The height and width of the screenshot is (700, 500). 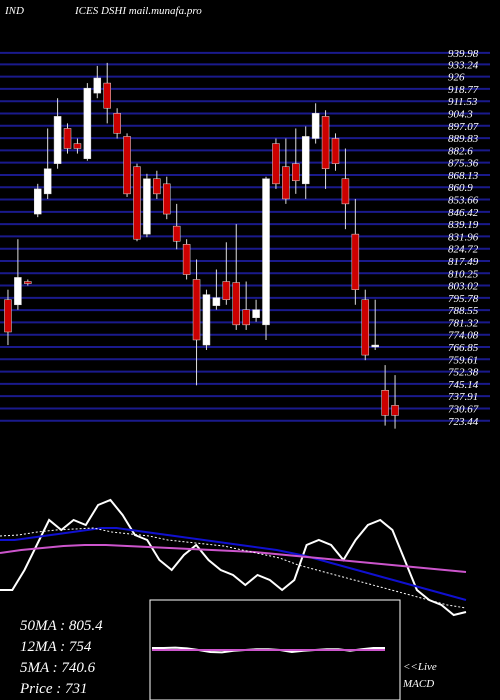 What do you see at coordinates (14, 11) in the screenshot?
I see `chart-title: IND` at bounding box center [14, 11].